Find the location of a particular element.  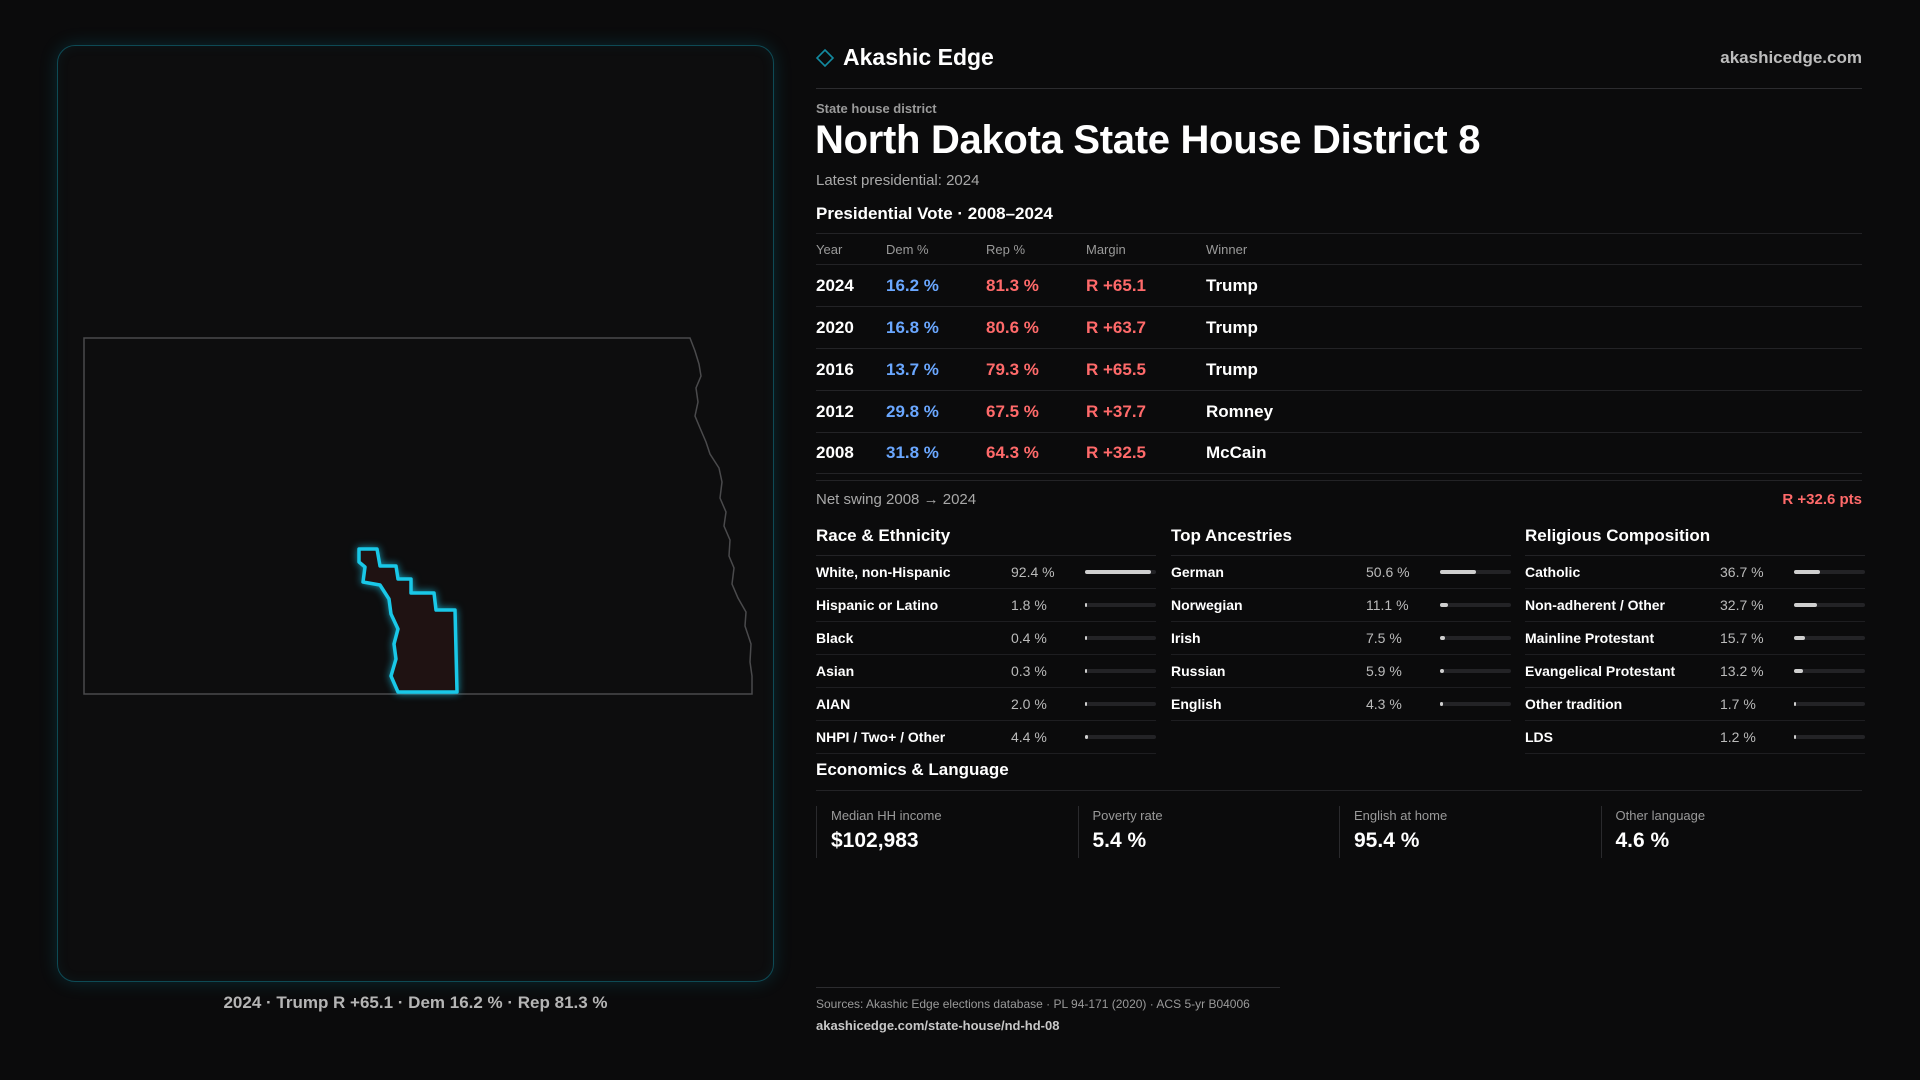

list-item: White, non-Hispanic 92.4 % is located at coordinates (986, 572).